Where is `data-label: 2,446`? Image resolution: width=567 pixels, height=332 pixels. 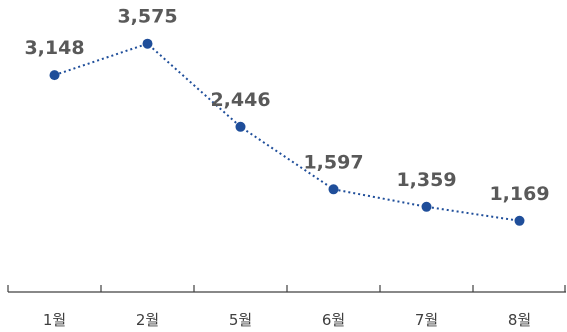 data-label: 2,446 is located at coordinates (240, 100).